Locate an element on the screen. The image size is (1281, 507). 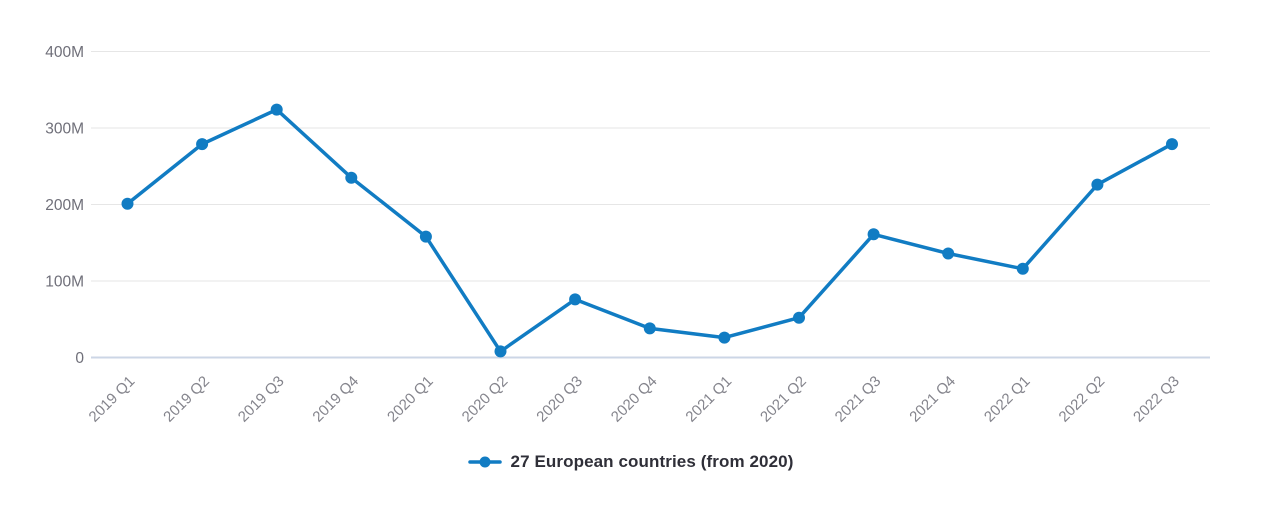
legend-marker-icon is located at coordinates (484, 462).